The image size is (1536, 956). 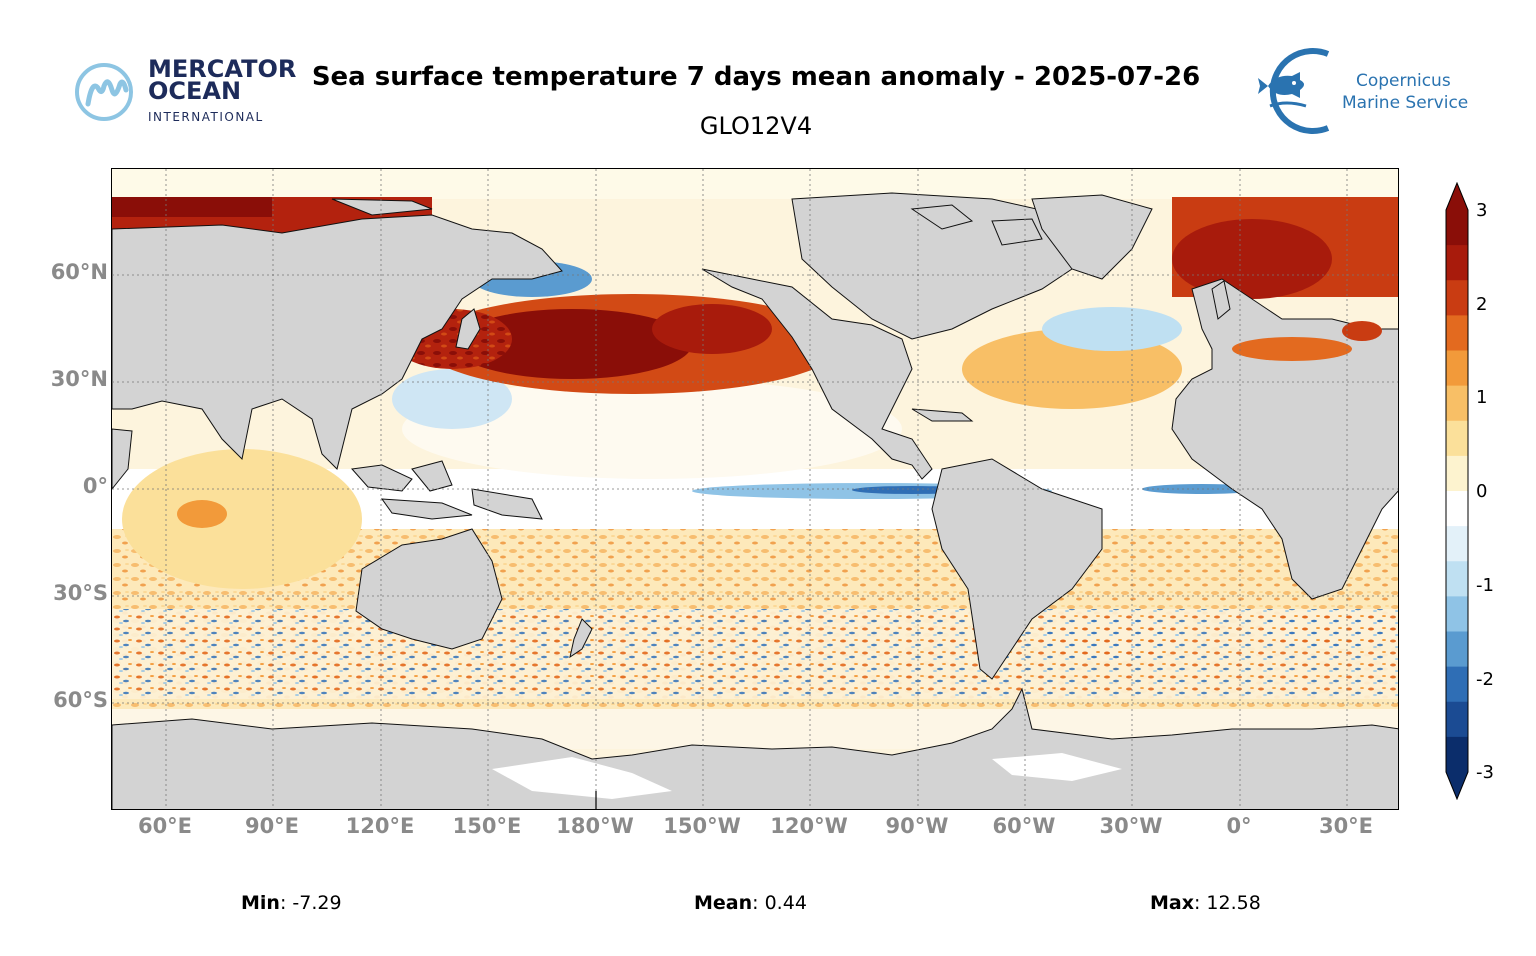 I want to click on stat-min-value: : -7.29, so click(x=310, y=903).